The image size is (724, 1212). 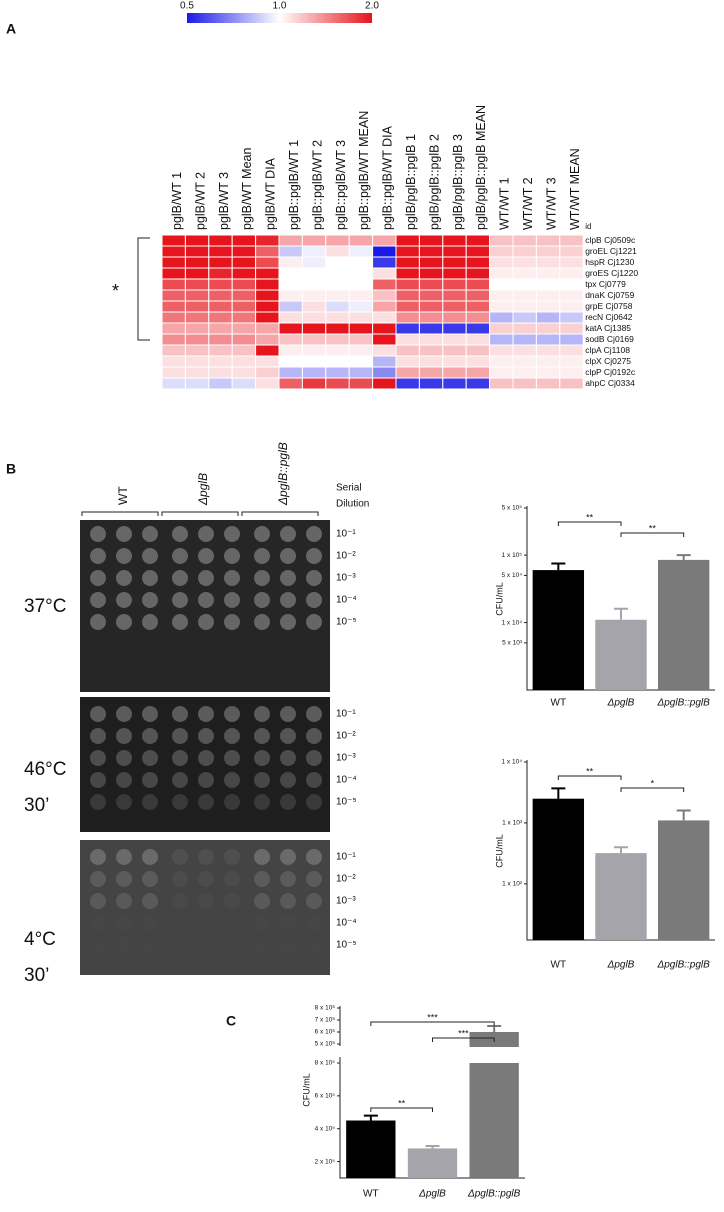 What do you see at coordinates (45, 769) in the screenshot?
I see `condition-label: 46°C` at bounding box center [45, 769].